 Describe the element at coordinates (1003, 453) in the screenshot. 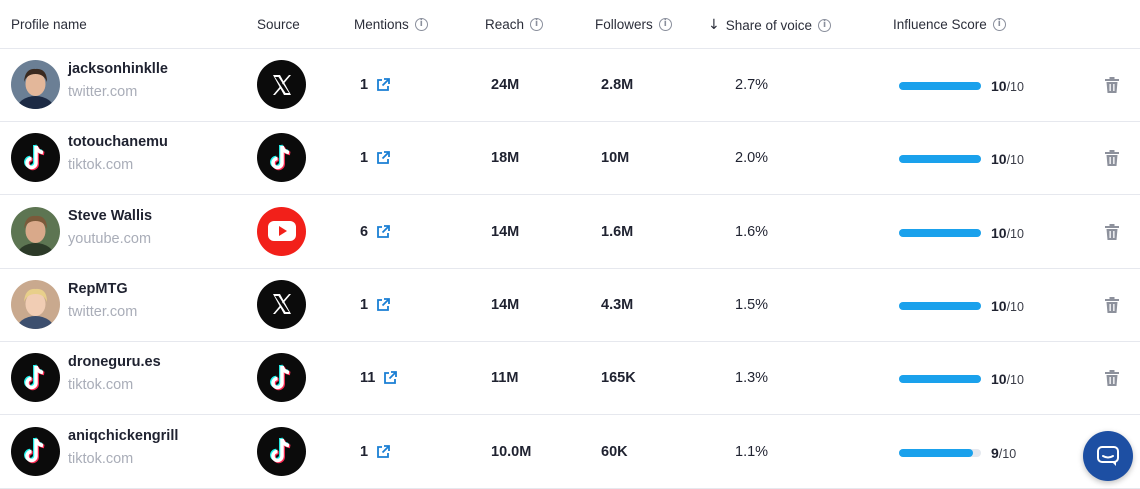

I see `influence-score-value: 9/10` at that location.